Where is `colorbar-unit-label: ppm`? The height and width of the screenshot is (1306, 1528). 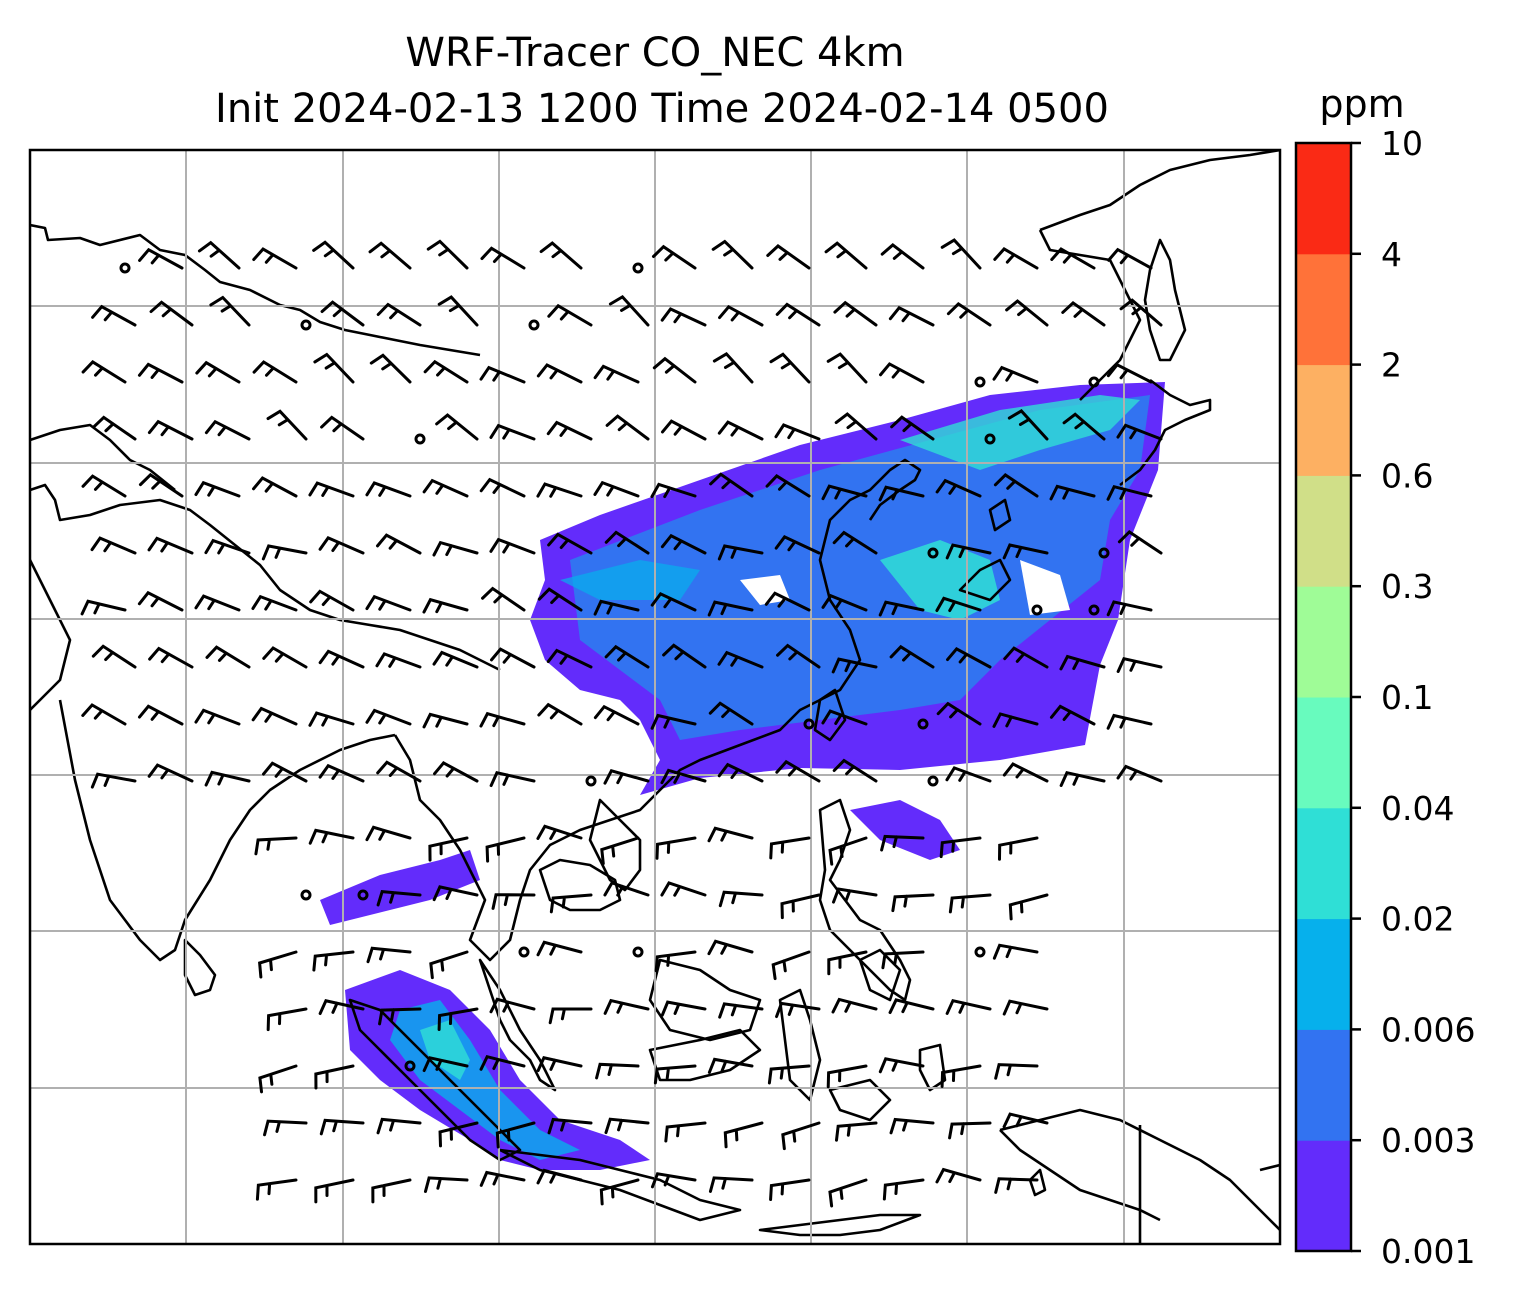
colorbar-unit-label: ppm is located at coordinates (1361, 104).